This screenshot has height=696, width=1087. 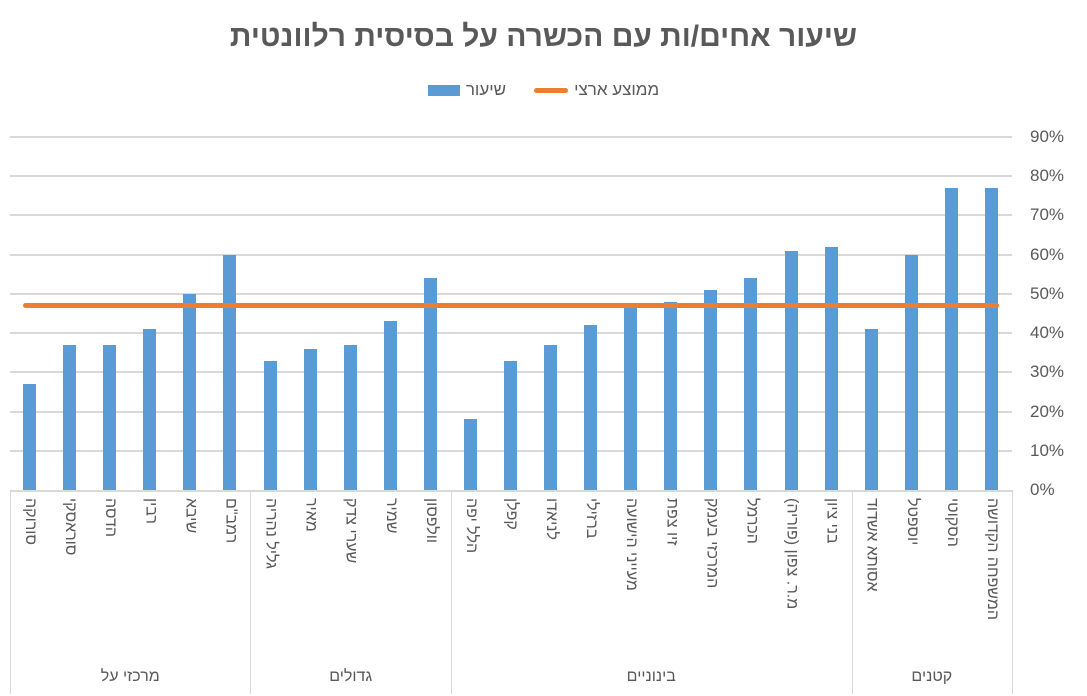 What do you see at coordinates (1047, 411) in the screenshot?
I see `y-tick-label: 20%` at bounding box center [1047, 411].